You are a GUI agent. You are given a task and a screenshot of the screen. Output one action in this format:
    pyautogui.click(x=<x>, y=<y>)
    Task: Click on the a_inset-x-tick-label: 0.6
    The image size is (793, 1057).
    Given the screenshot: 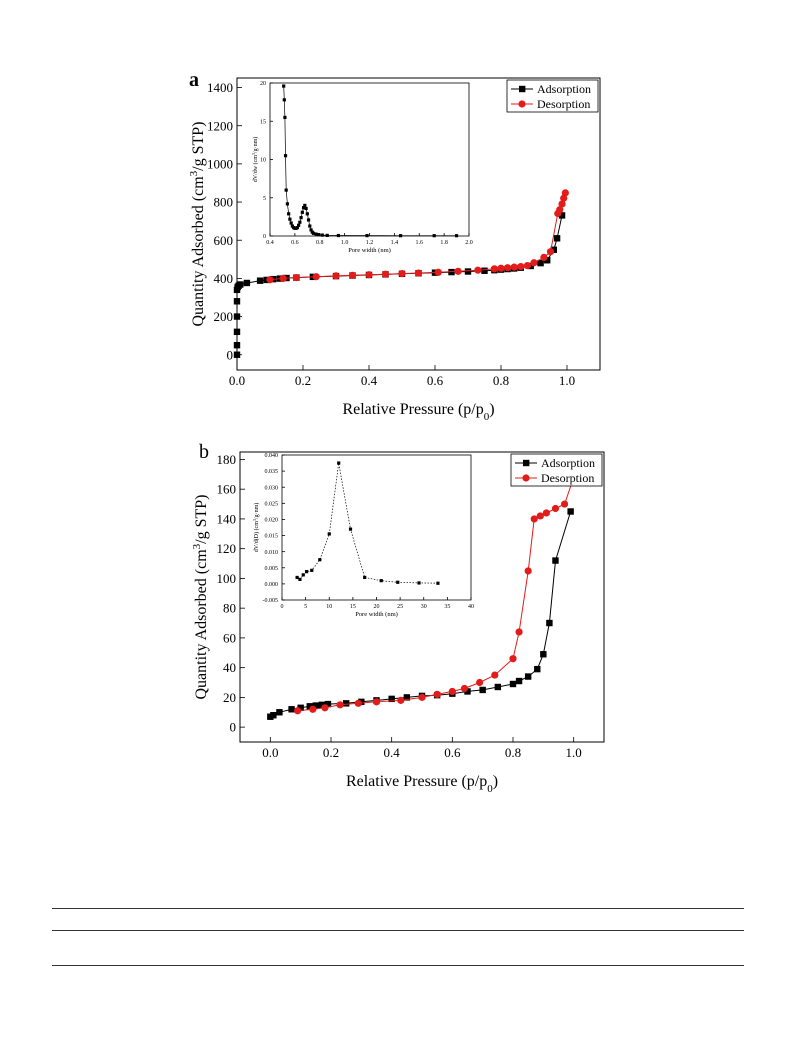 What is the action you would take?
    pyautogui.click(x=295, y=243)
    